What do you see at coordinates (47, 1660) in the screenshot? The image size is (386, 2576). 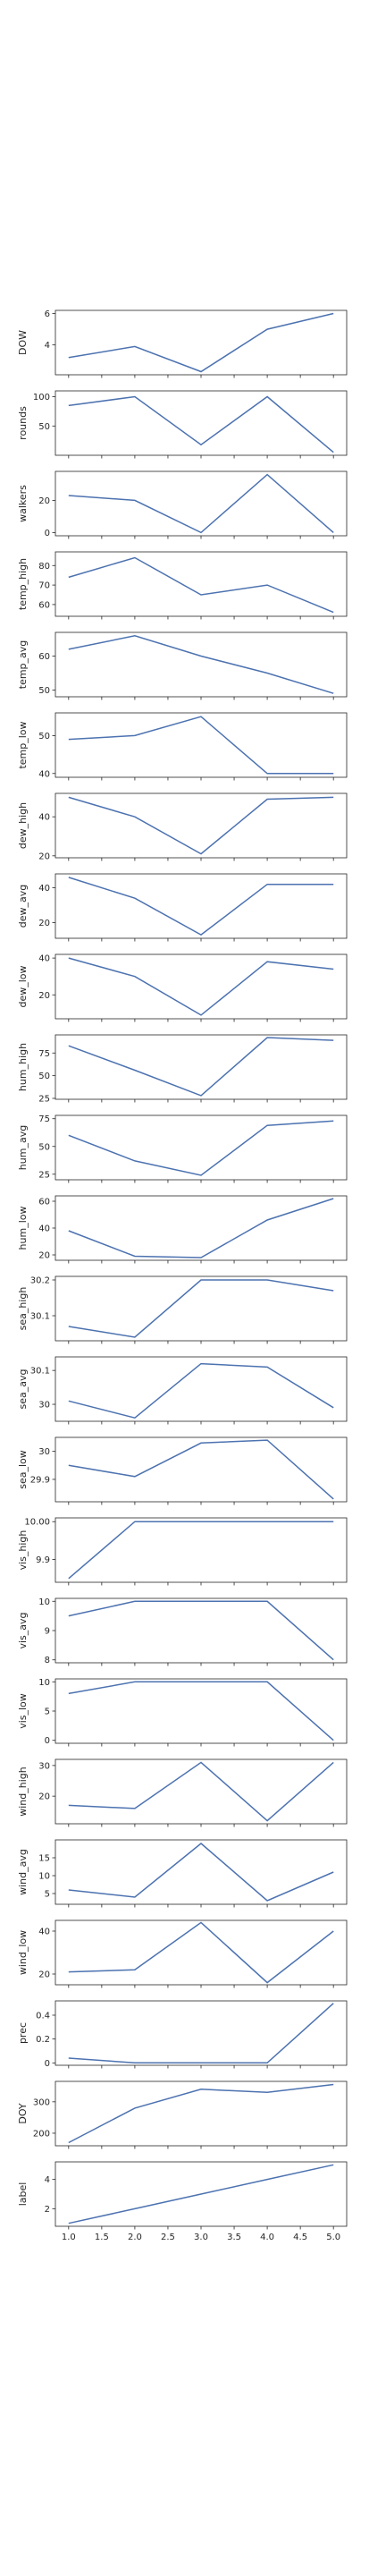 I see `y-tick-label: 8` at bounding box center [47, 1660].